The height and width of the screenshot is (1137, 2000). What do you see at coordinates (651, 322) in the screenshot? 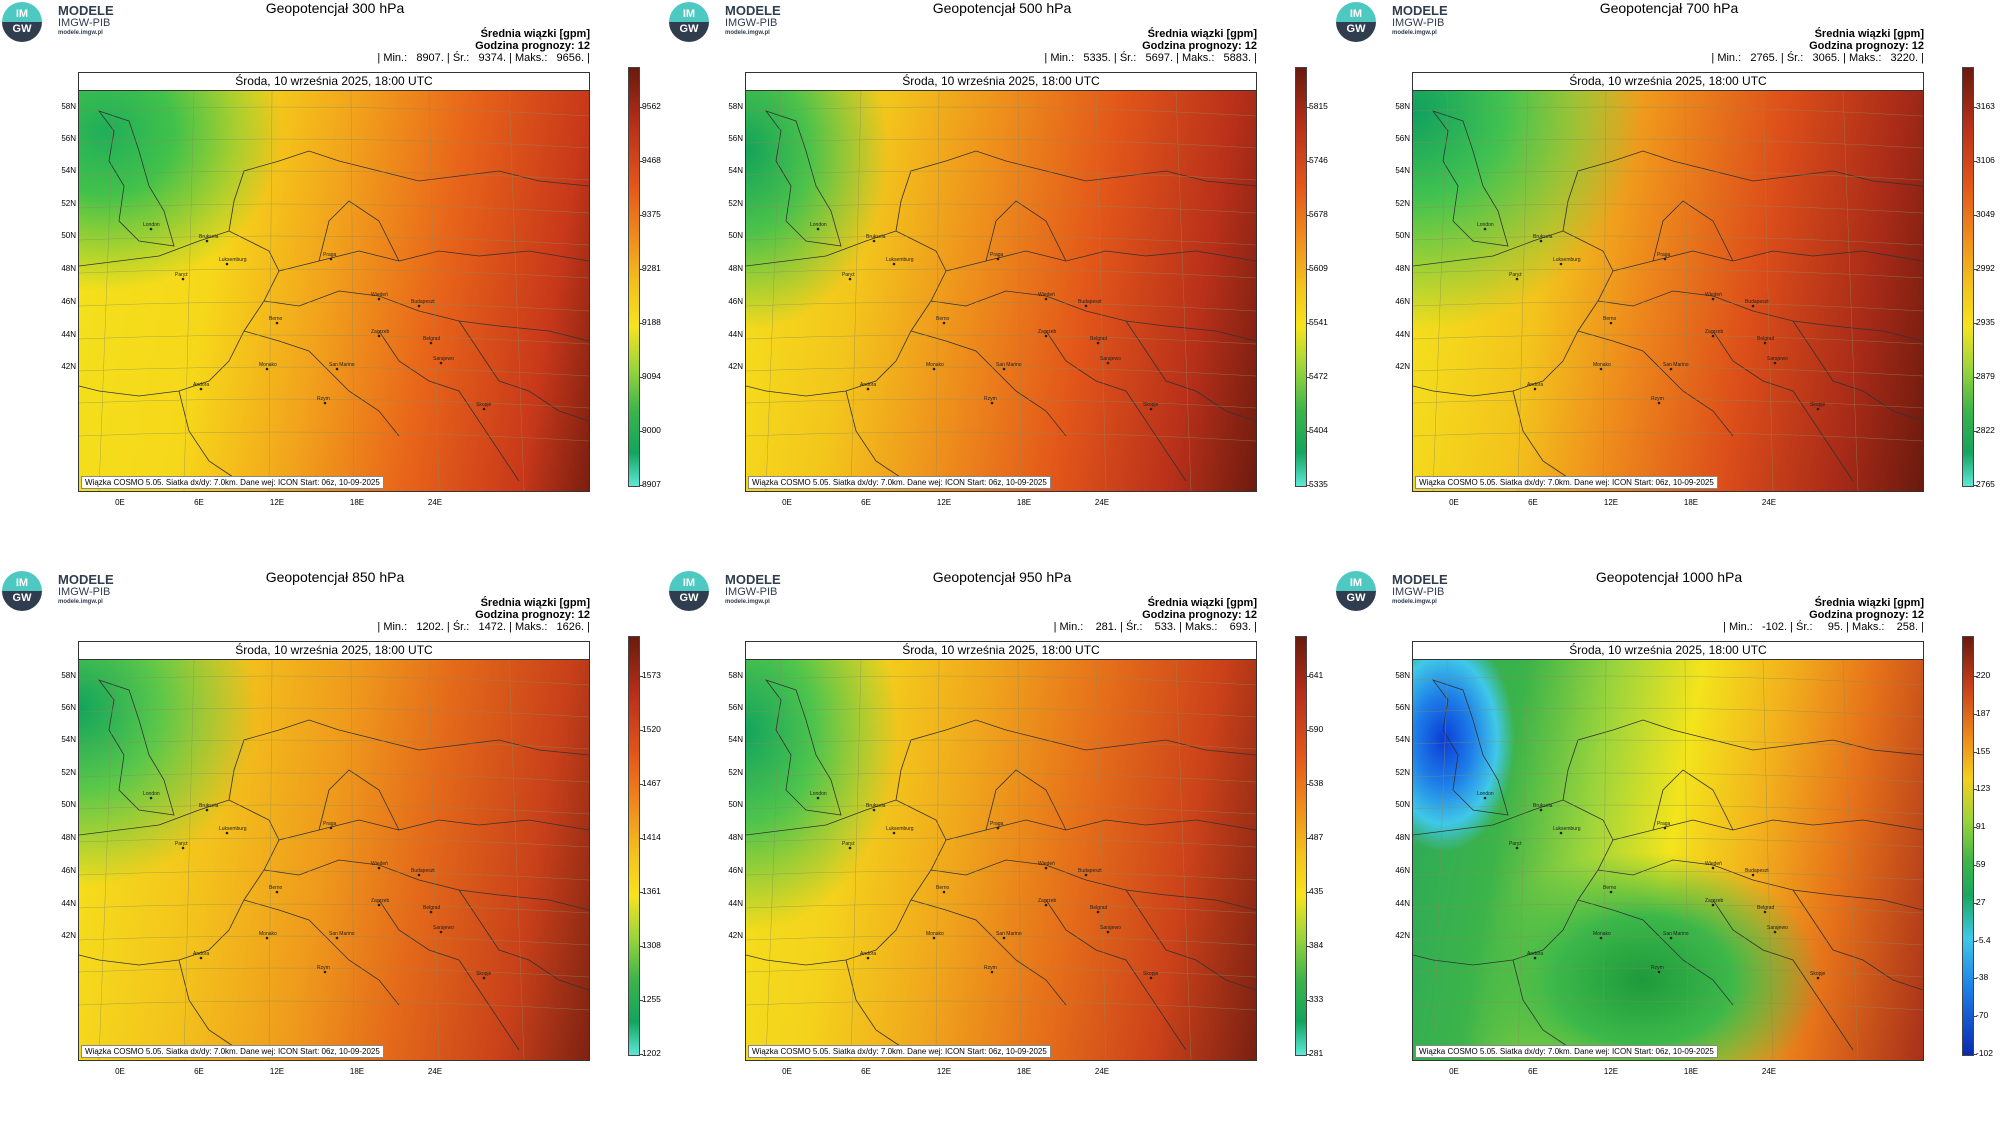
I see `colorbar-label: 9188` at bounding box center [651, 322].